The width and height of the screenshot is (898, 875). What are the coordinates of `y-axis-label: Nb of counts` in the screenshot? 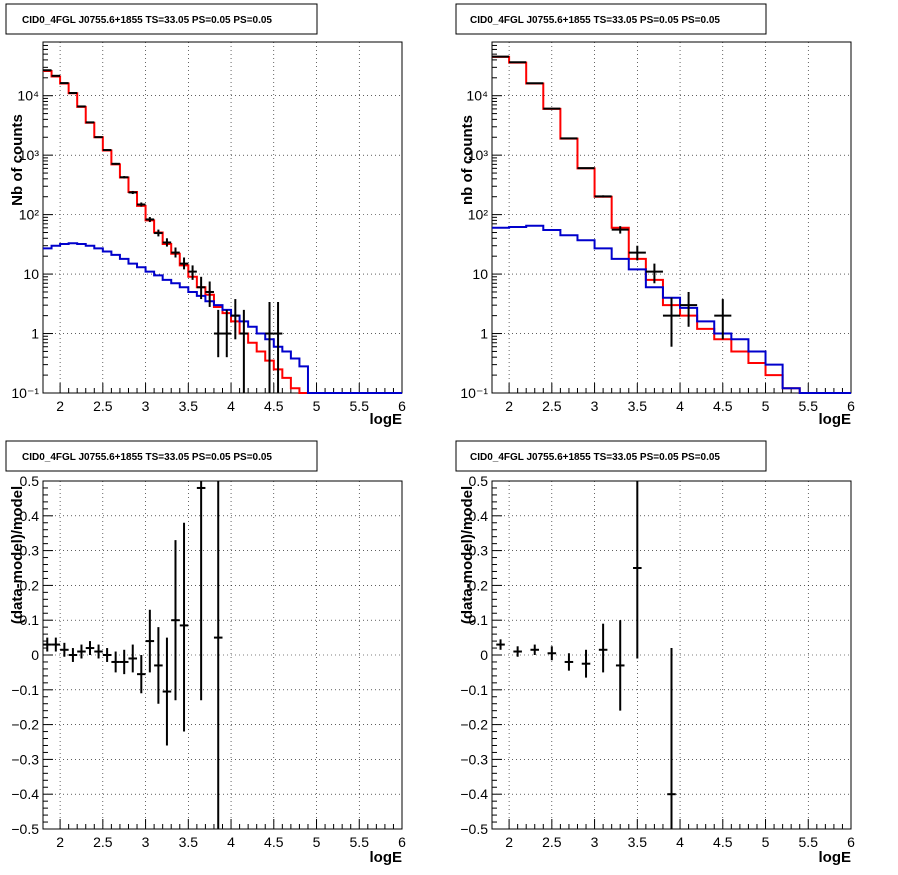 It's located at (17, 160).